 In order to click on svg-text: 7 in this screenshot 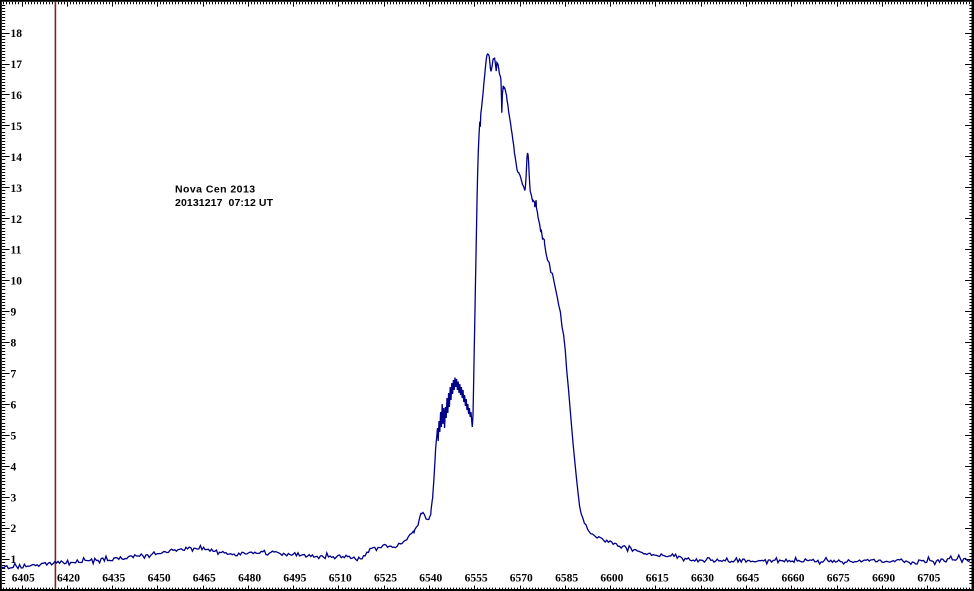, I will do `click(14, 375)`.